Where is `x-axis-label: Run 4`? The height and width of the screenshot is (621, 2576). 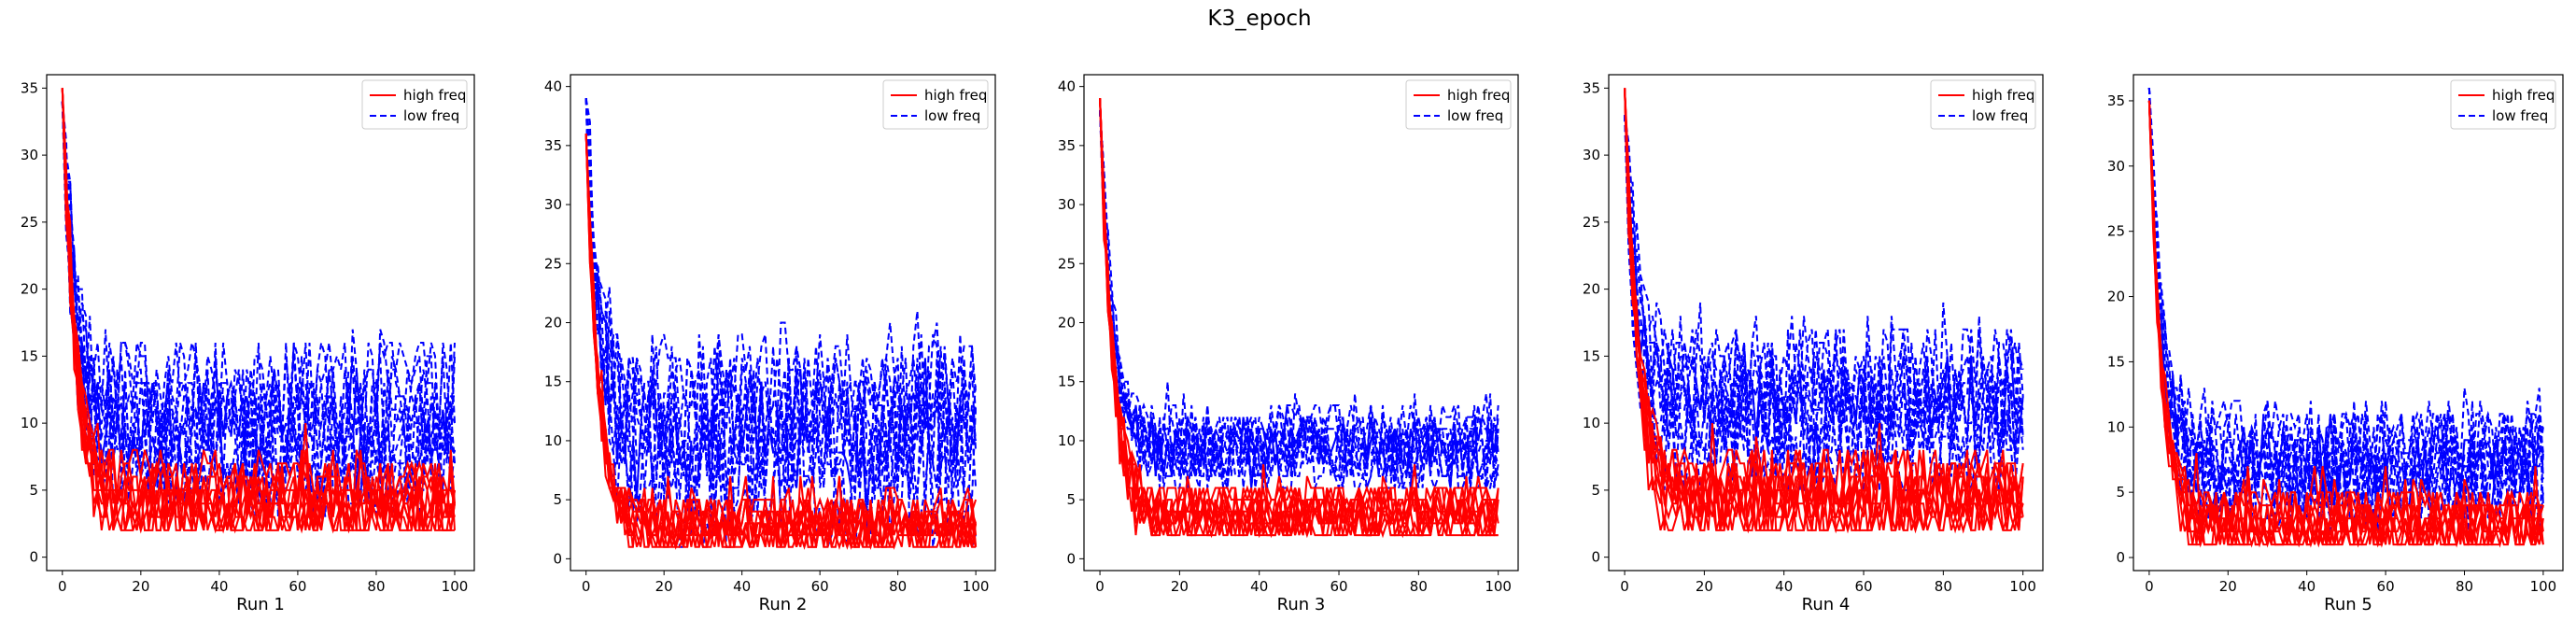 x-axis-label: Run 4 is located at coordinates (1826, 605).